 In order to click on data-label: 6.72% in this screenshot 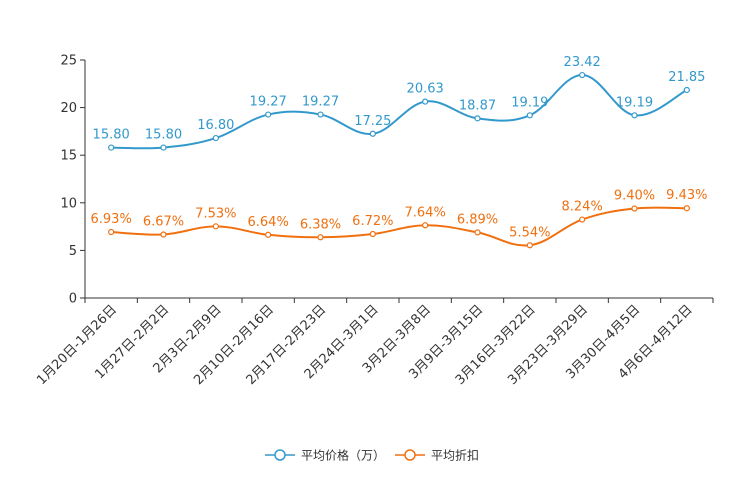, I will do `click(372, 221)`.